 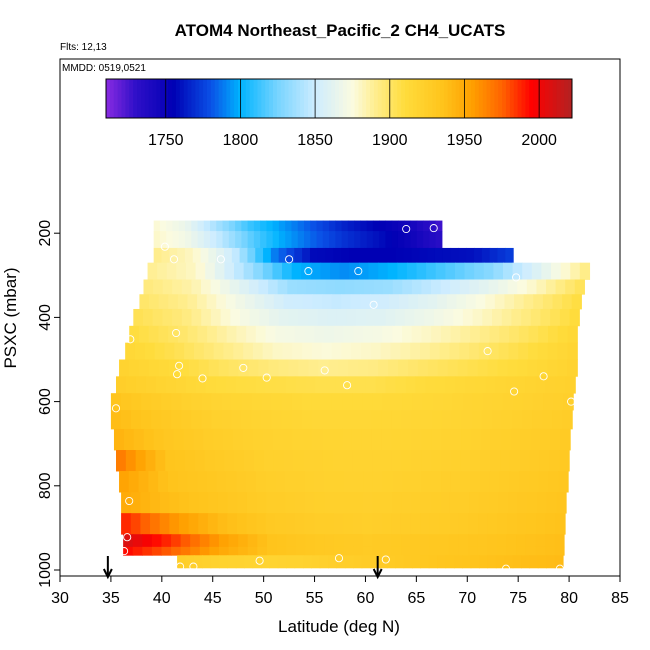 I want to click on date-note: MMDD: 0519,0521, so click(x=104, y=68).